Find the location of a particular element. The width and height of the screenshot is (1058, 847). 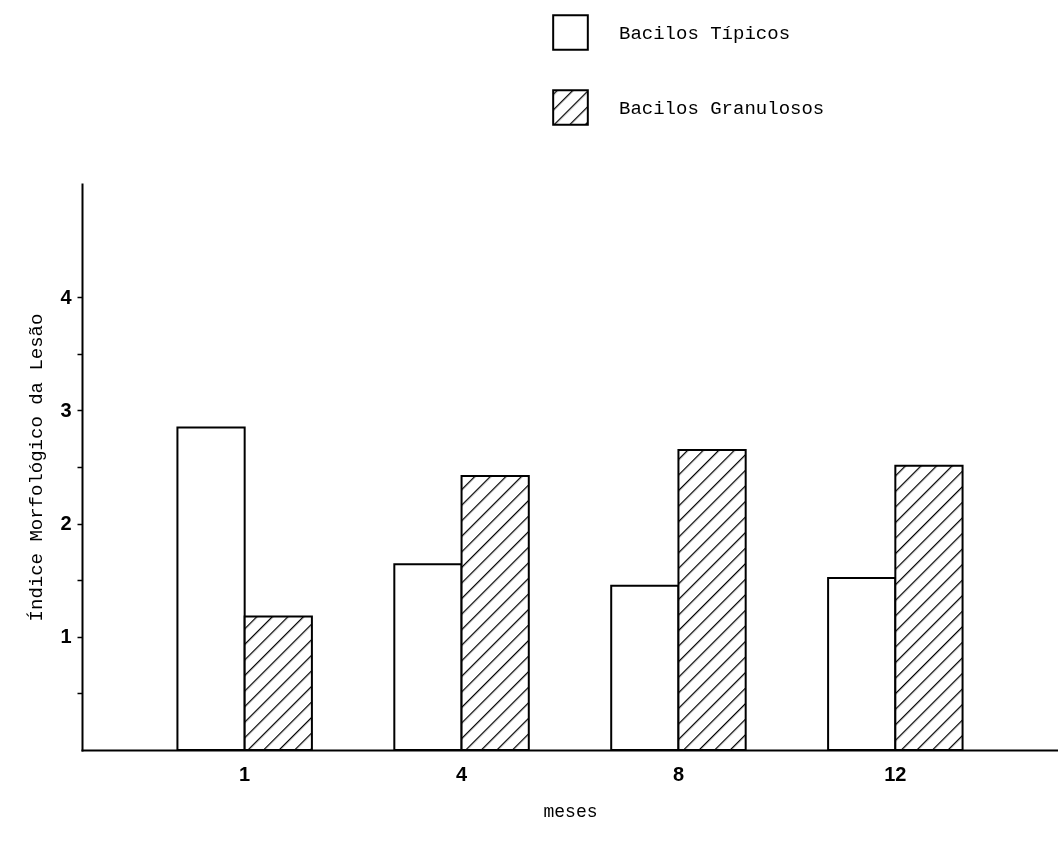

legend-label: Bacilos Típicos is located at coordinates (705, 33).